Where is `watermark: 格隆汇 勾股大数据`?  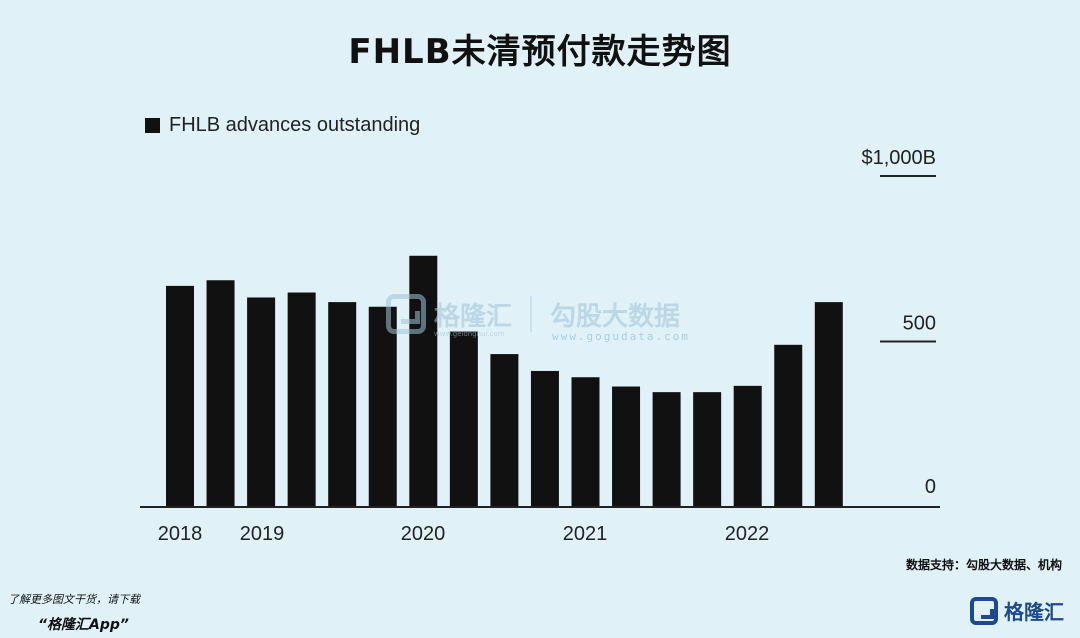
watermark: 格隆汇 勾股大数据 is located at coordinates (533, 314).